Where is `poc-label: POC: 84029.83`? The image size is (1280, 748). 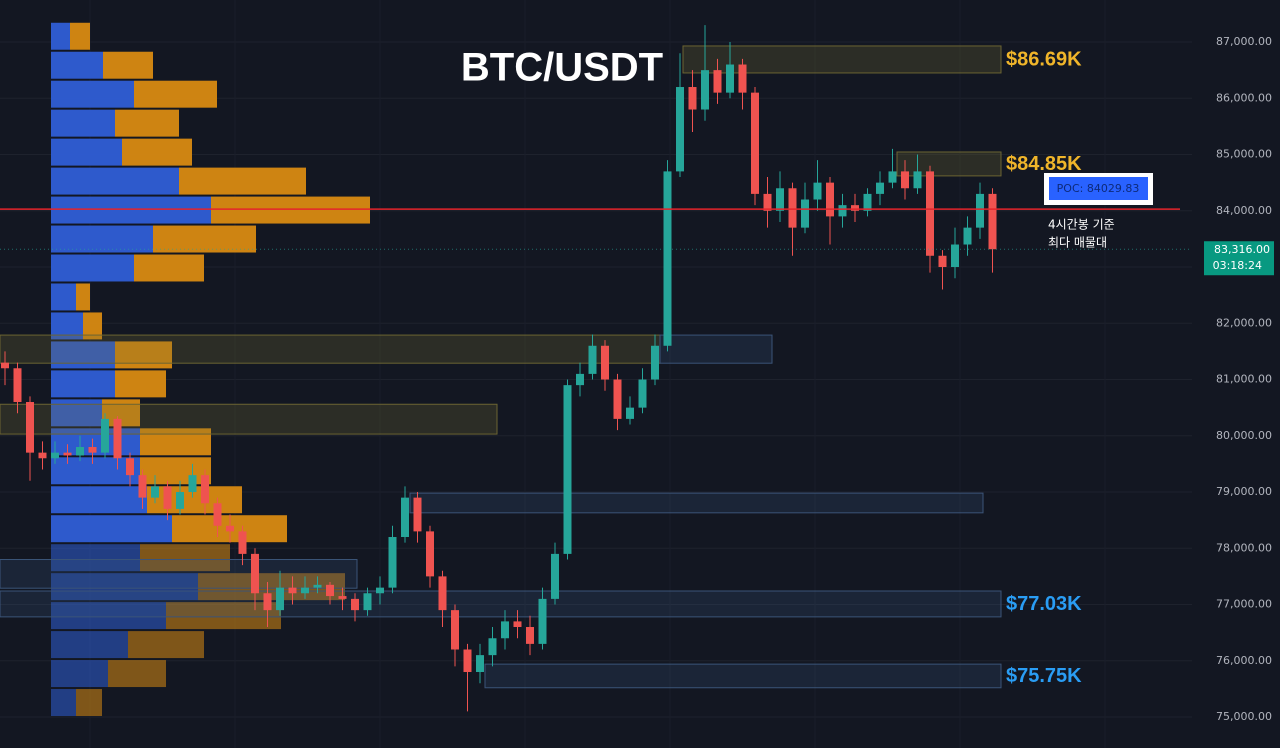 poc-label: POC: 84029.83 is located at coordinates (1098, 188).